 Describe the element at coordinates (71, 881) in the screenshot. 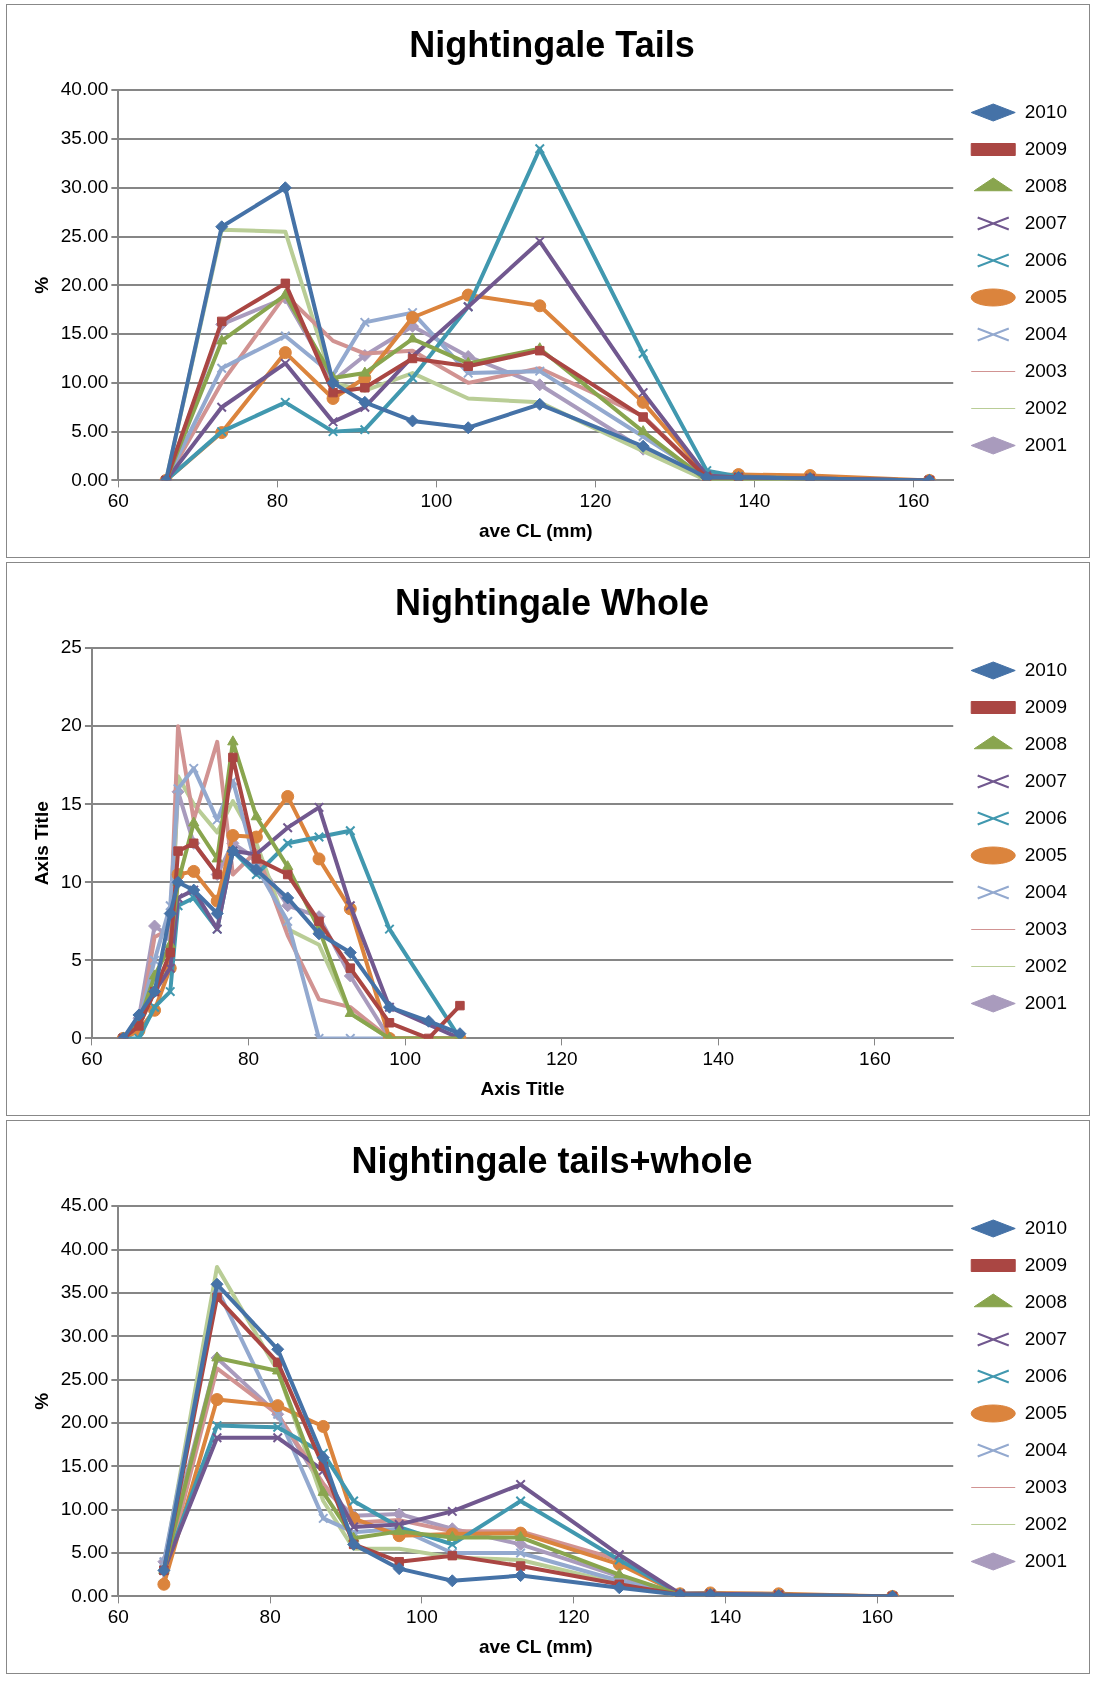

I see `y-tick-label: 10` at that location.